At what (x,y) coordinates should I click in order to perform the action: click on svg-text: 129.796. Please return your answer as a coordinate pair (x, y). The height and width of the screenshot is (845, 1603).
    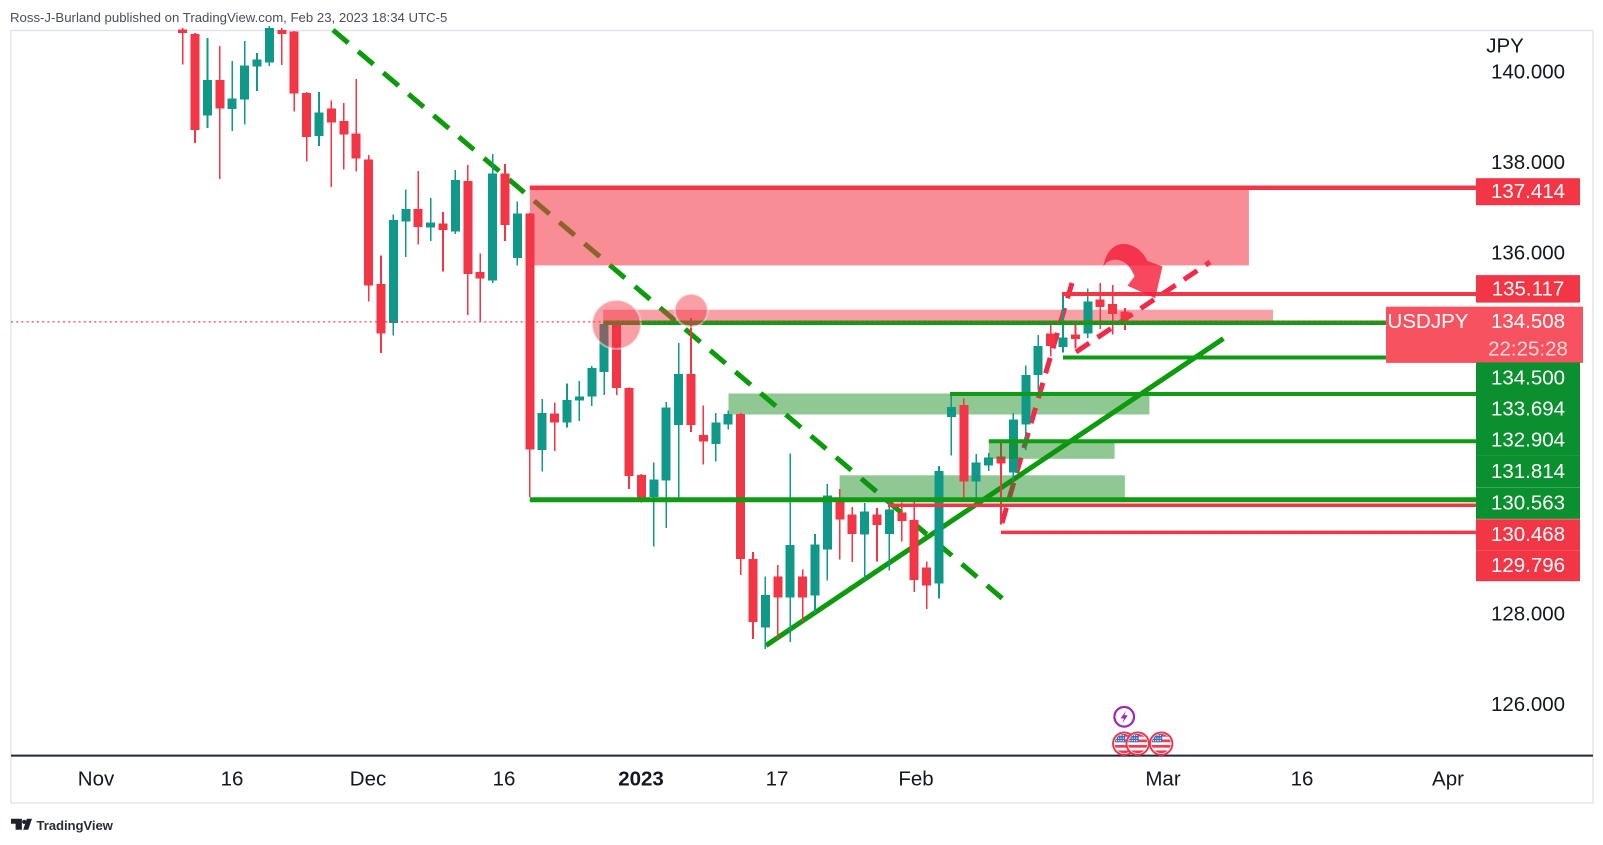
    Looking at the image, I should click on (1528, 565).